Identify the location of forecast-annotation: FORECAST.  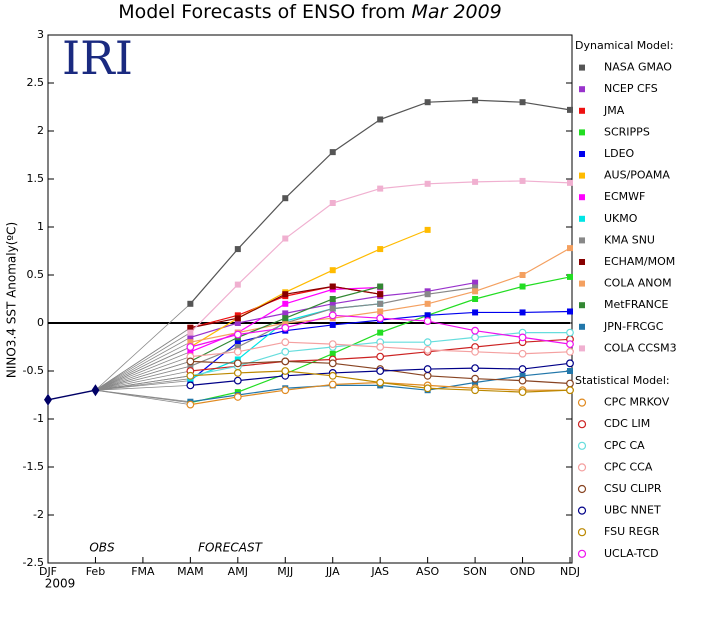
(230, 548).